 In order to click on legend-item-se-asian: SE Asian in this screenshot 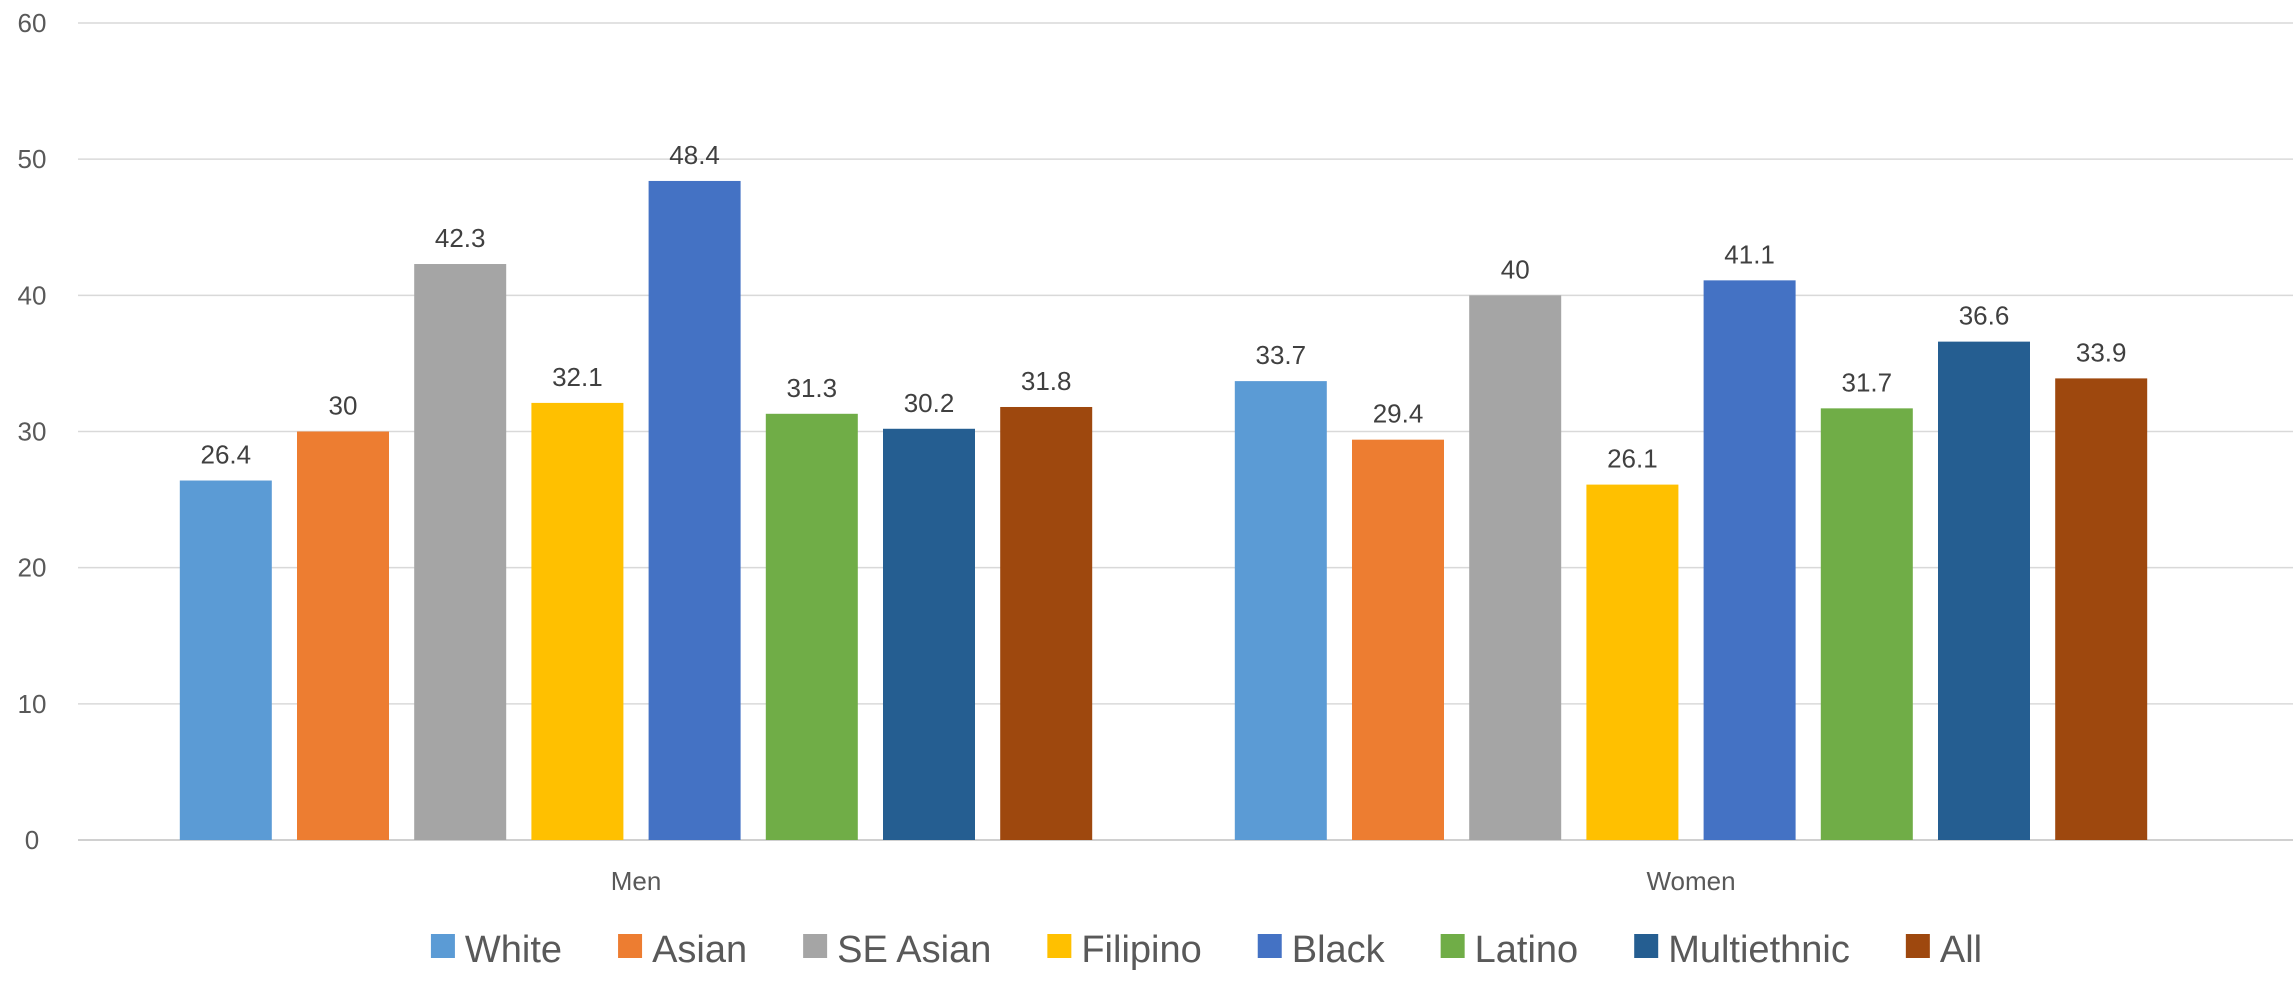, I will do `click(897, 950)`.